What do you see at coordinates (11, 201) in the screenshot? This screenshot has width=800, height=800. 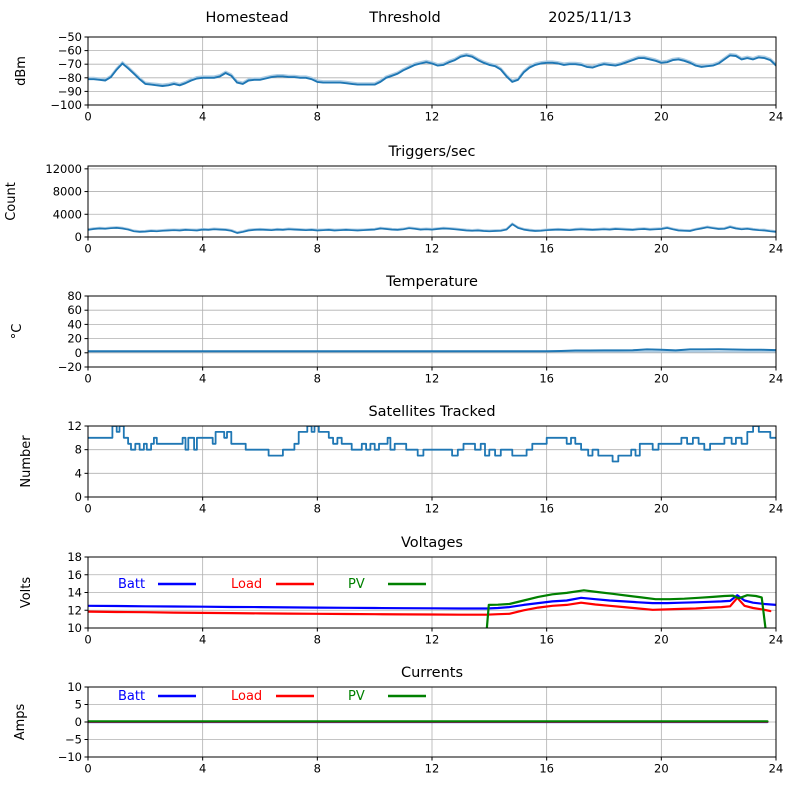 I see `y-axis-label: Count` at bounding box center [11, 201].